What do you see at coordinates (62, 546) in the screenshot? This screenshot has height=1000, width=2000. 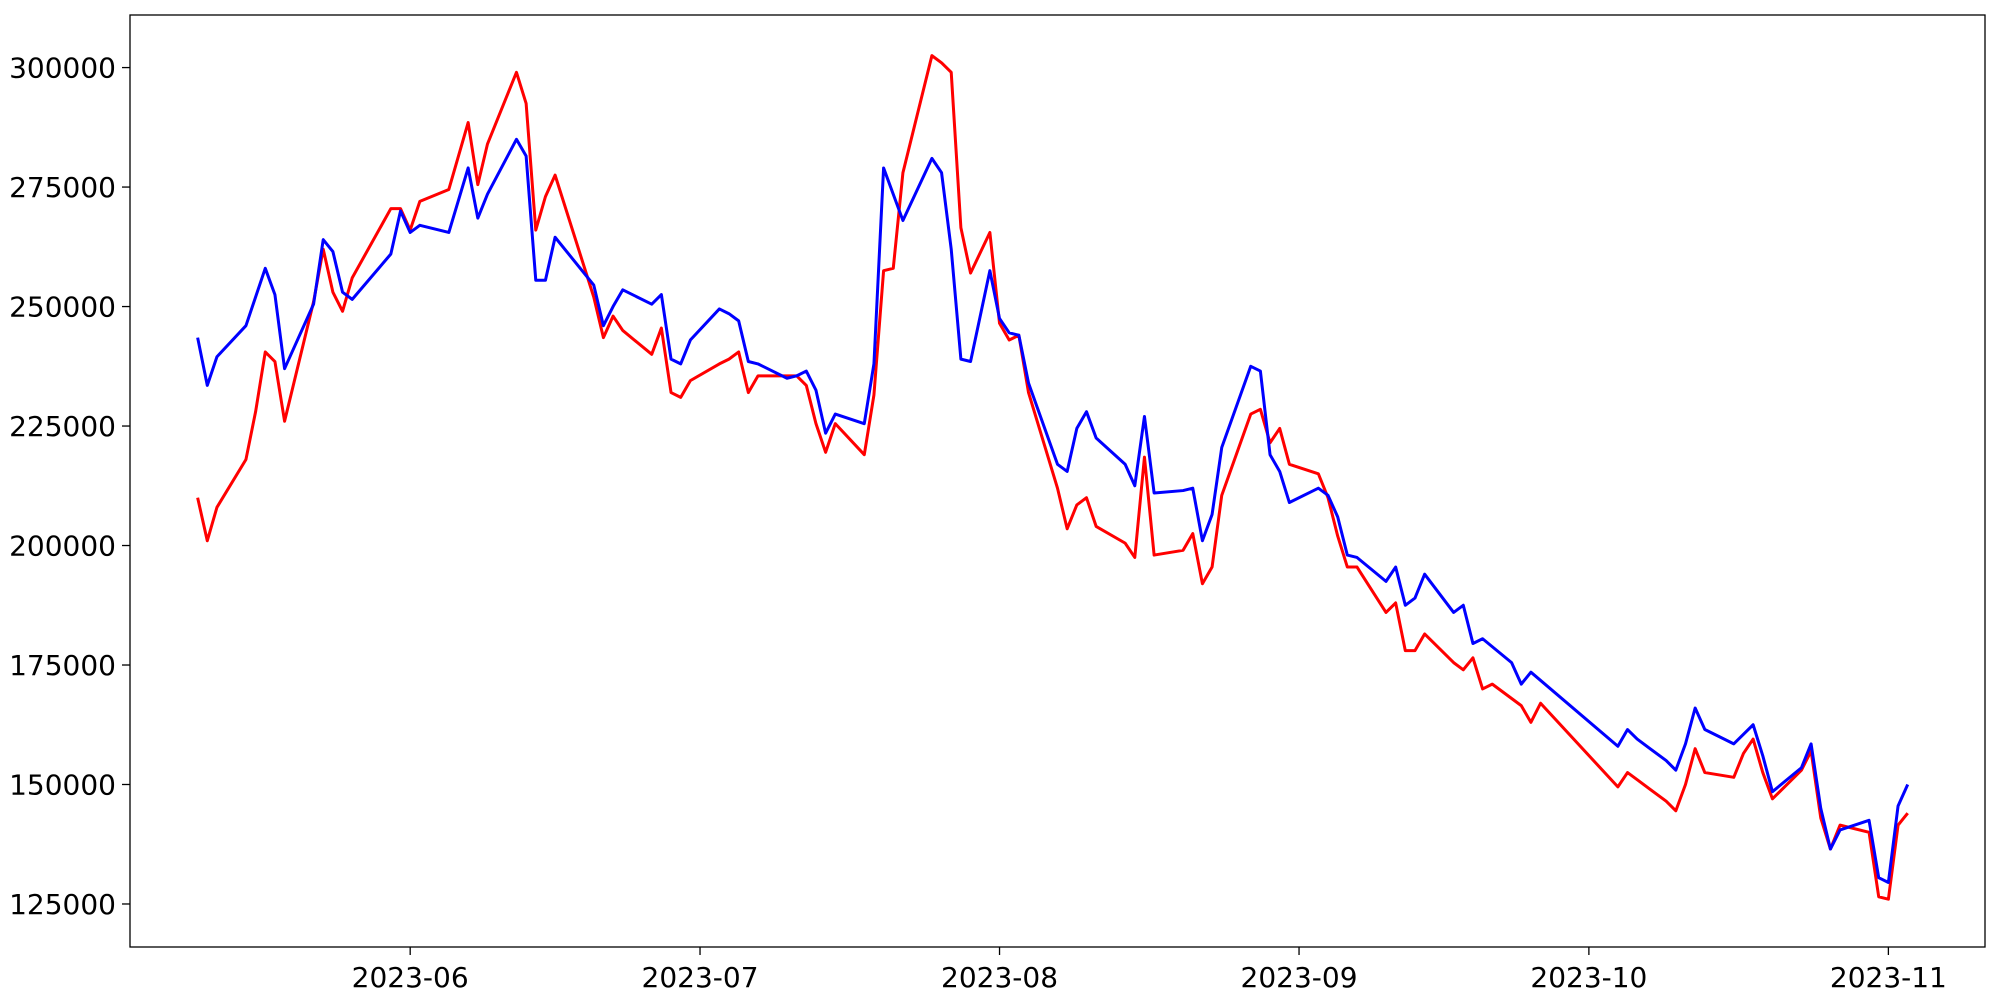 I see `y-tick-label: 200000` at bounding box center [62, 546].